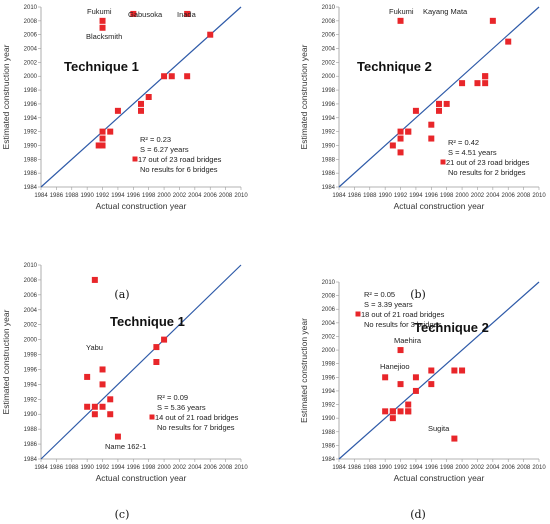 Image resolution: width=550 pixels, height=524 pixels. Describe the element at coordinates (462, 468) in the screenshot. I see `x-tick-label: 2000` at that location.